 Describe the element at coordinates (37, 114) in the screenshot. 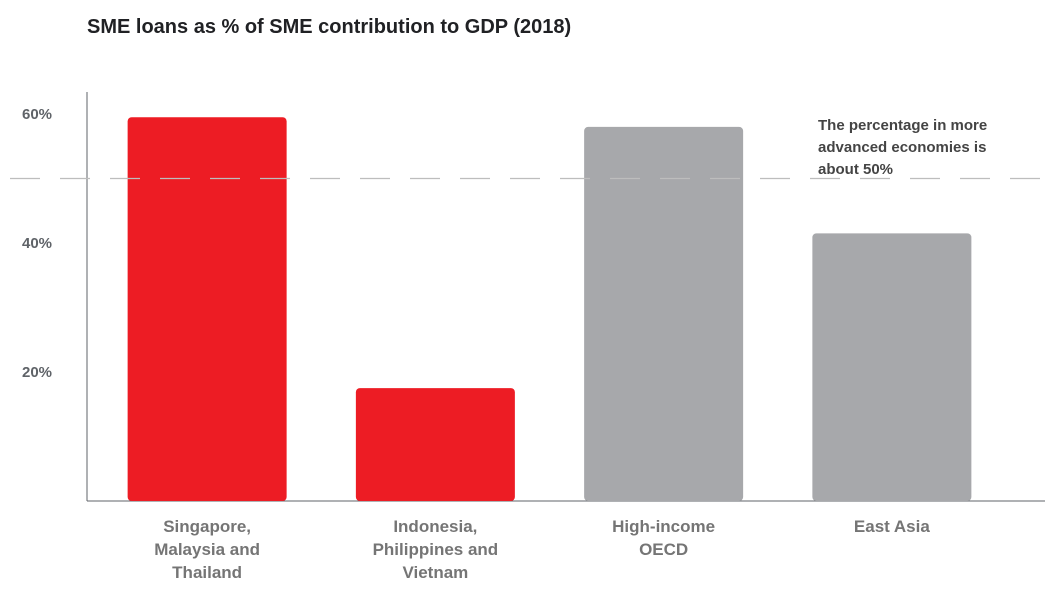

I see `y-tick-label: 60%` at that location.